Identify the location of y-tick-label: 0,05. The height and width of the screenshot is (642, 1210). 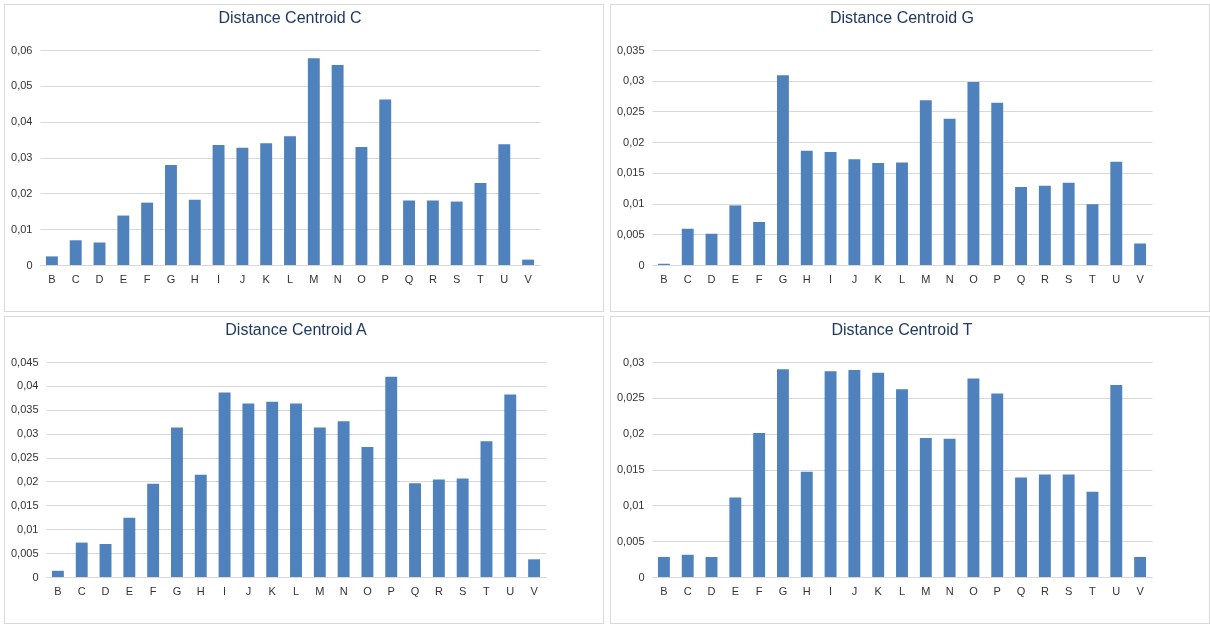
(22, 85).